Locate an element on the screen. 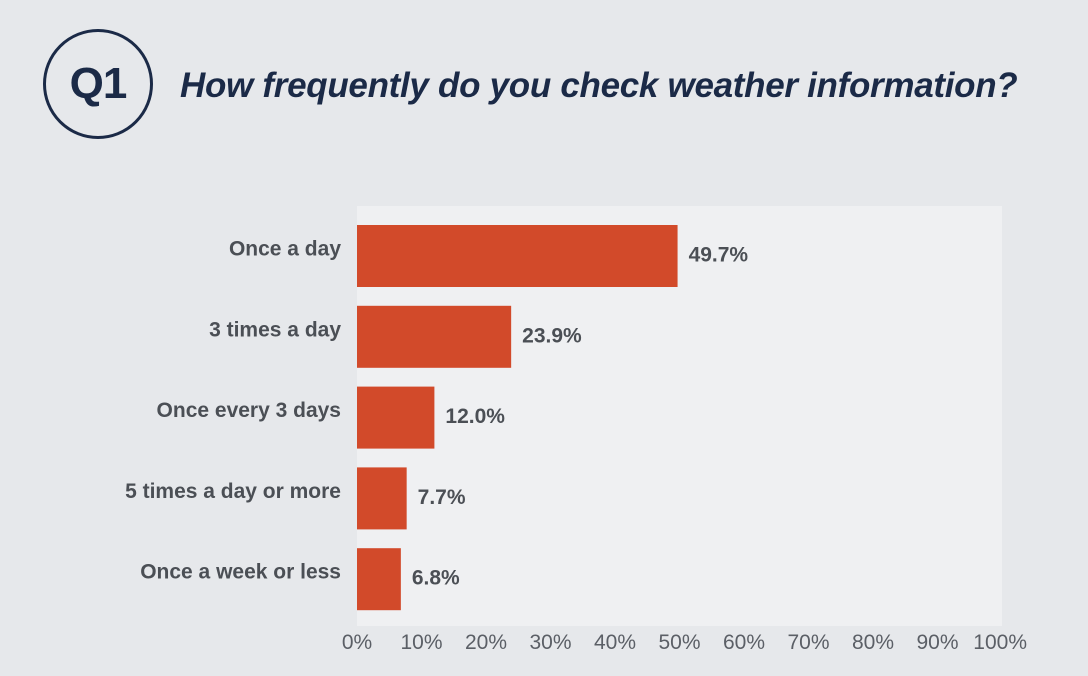 The width and height of the screenshot is (1088, 676). category-label: Once every 3 days is located at coordinates (249, 410).